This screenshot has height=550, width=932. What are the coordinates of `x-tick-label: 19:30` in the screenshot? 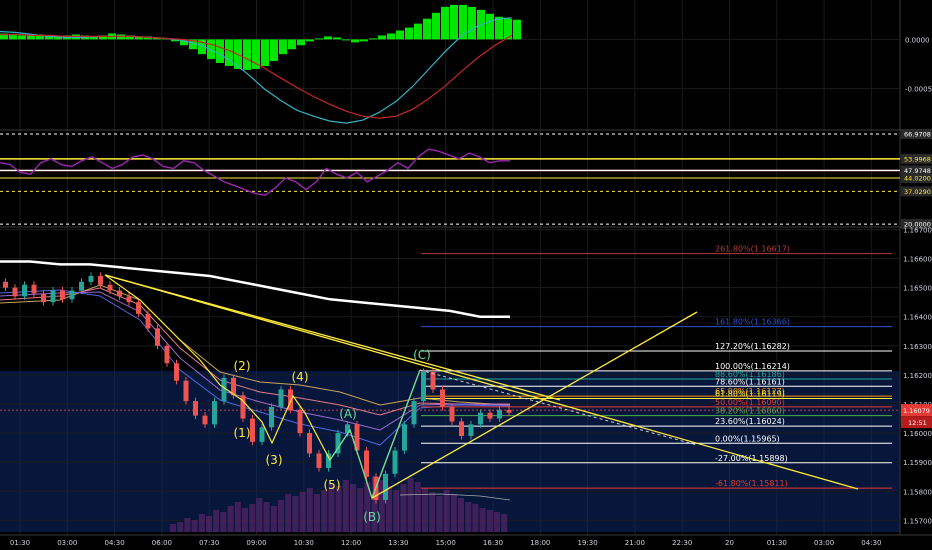 It's located at (588, 543).